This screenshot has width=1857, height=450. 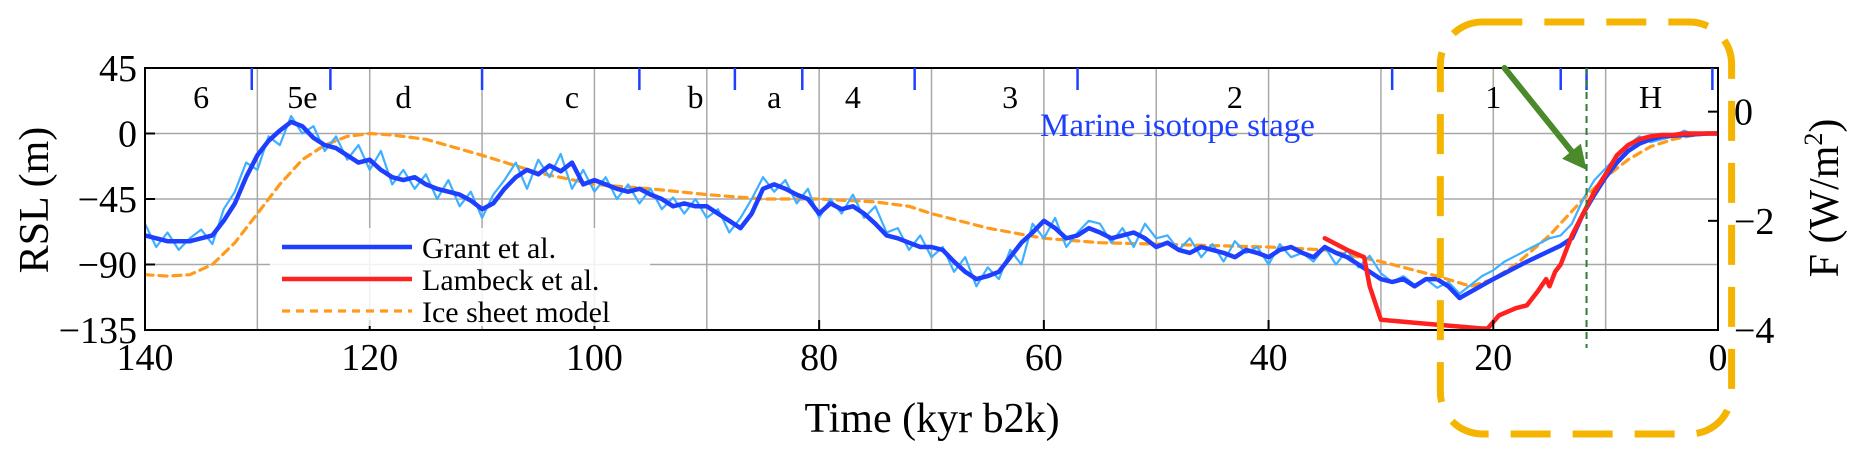 What do you see at coordinates (1177, 126) in the screenshot?
I see `stage-title: Marine isotope stage` at bounding box center [1177, 126].